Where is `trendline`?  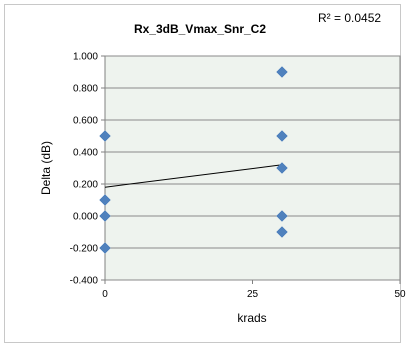 trendline is located at coordinates (193, 176).